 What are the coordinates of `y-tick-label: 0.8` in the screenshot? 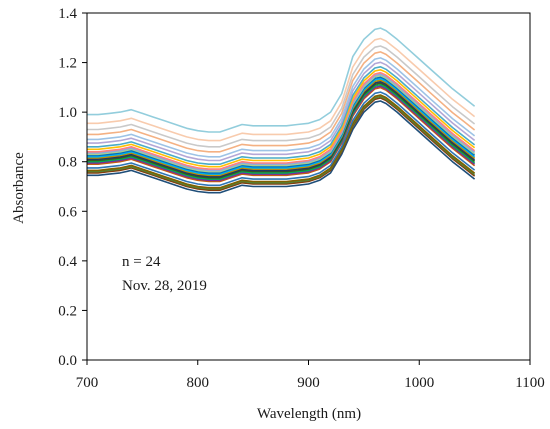 It's located at (67, 163).